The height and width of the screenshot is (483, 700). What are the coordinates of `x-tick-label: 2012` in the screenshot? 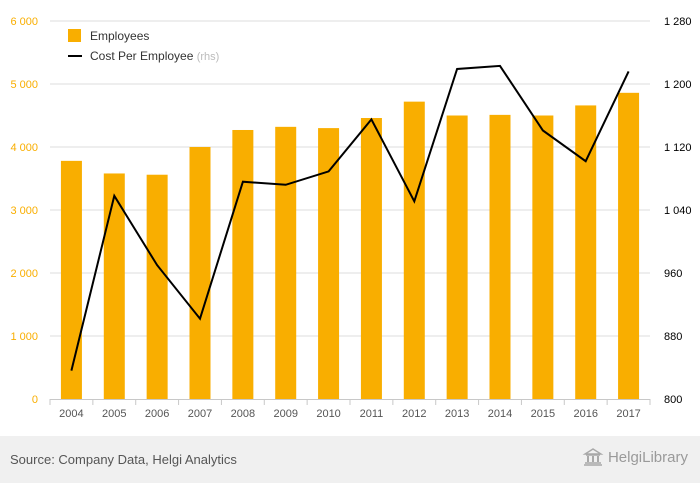 It's located at (414, 414).